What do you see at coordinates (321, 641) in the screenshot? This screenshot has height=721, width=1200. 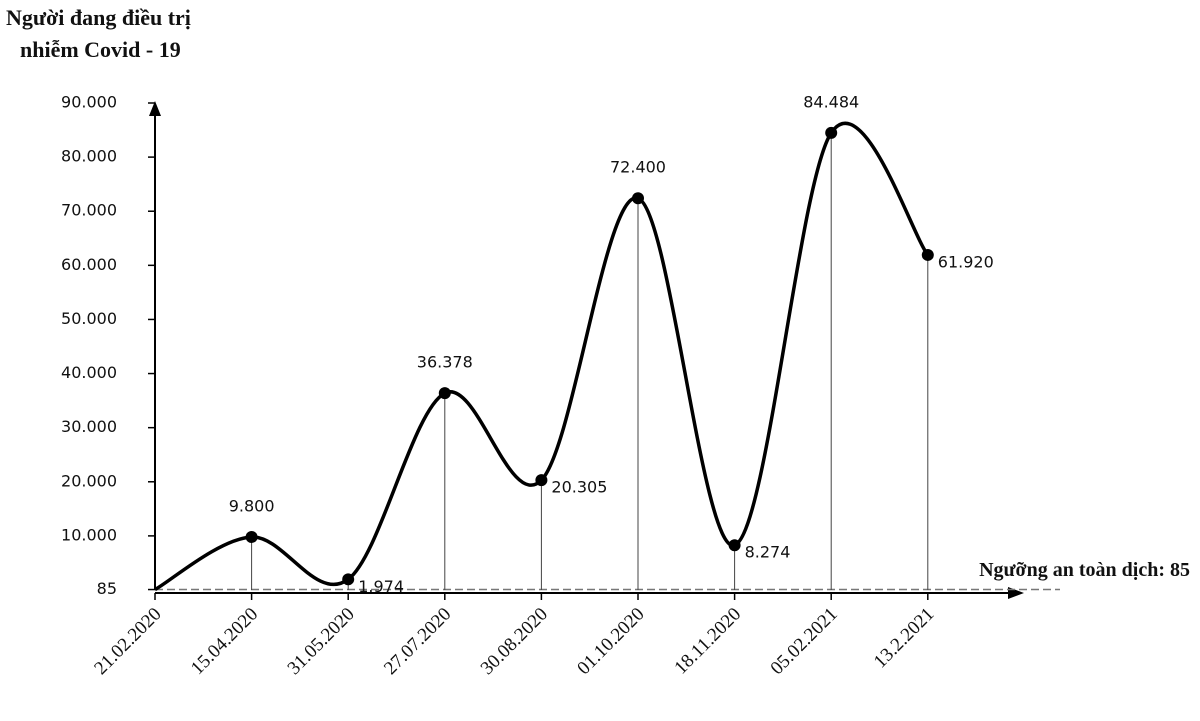 I see `x-tick-label: 31.05.2020` at bounding box center [321, 641].